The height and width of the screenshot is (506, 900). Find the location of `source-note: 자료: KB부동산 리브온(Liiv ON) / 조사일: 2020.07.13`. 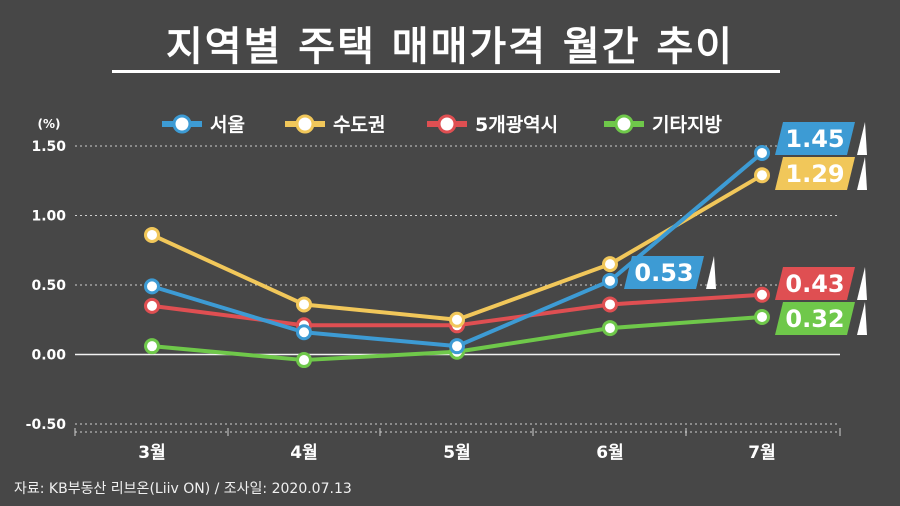

source-note: 자료: KB부동산 리브온(Liiv ON) / 조사일: 2020.07.13 is located at coordinates (183, 489).